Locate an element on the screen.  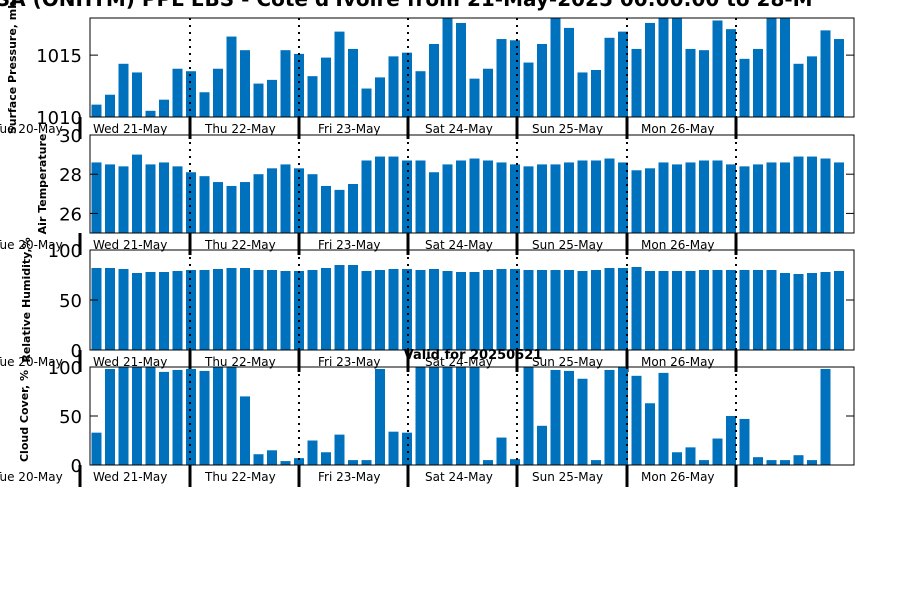
y-tick-label: 50 is located at coordinates (70, 301).